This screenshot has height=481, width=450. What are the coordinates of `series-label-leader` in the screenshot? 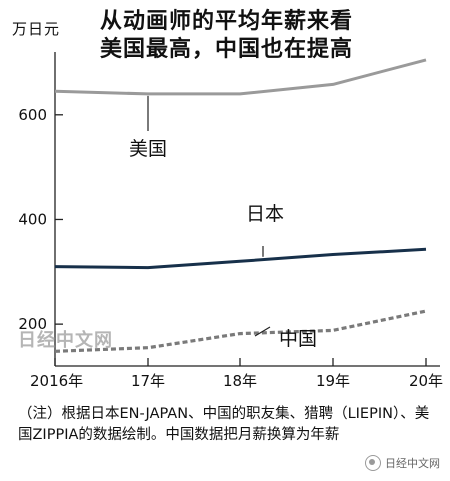 It's located at (262, 331).